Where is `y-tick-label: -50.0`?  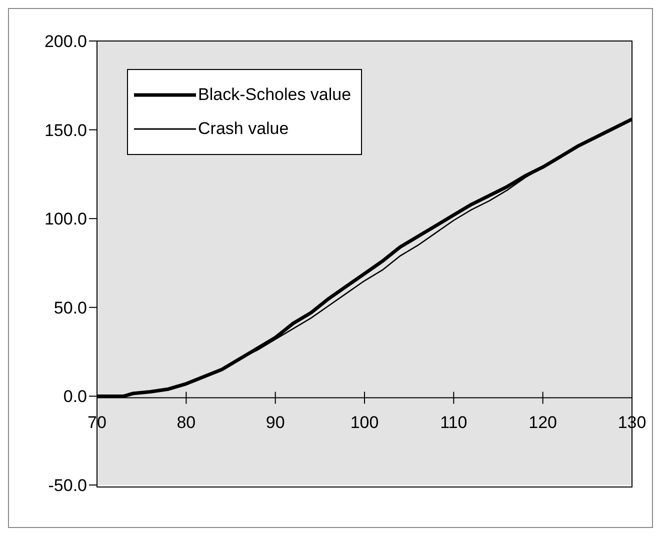
y-tick-label: -50.0 is located at coordinates (67, 486).